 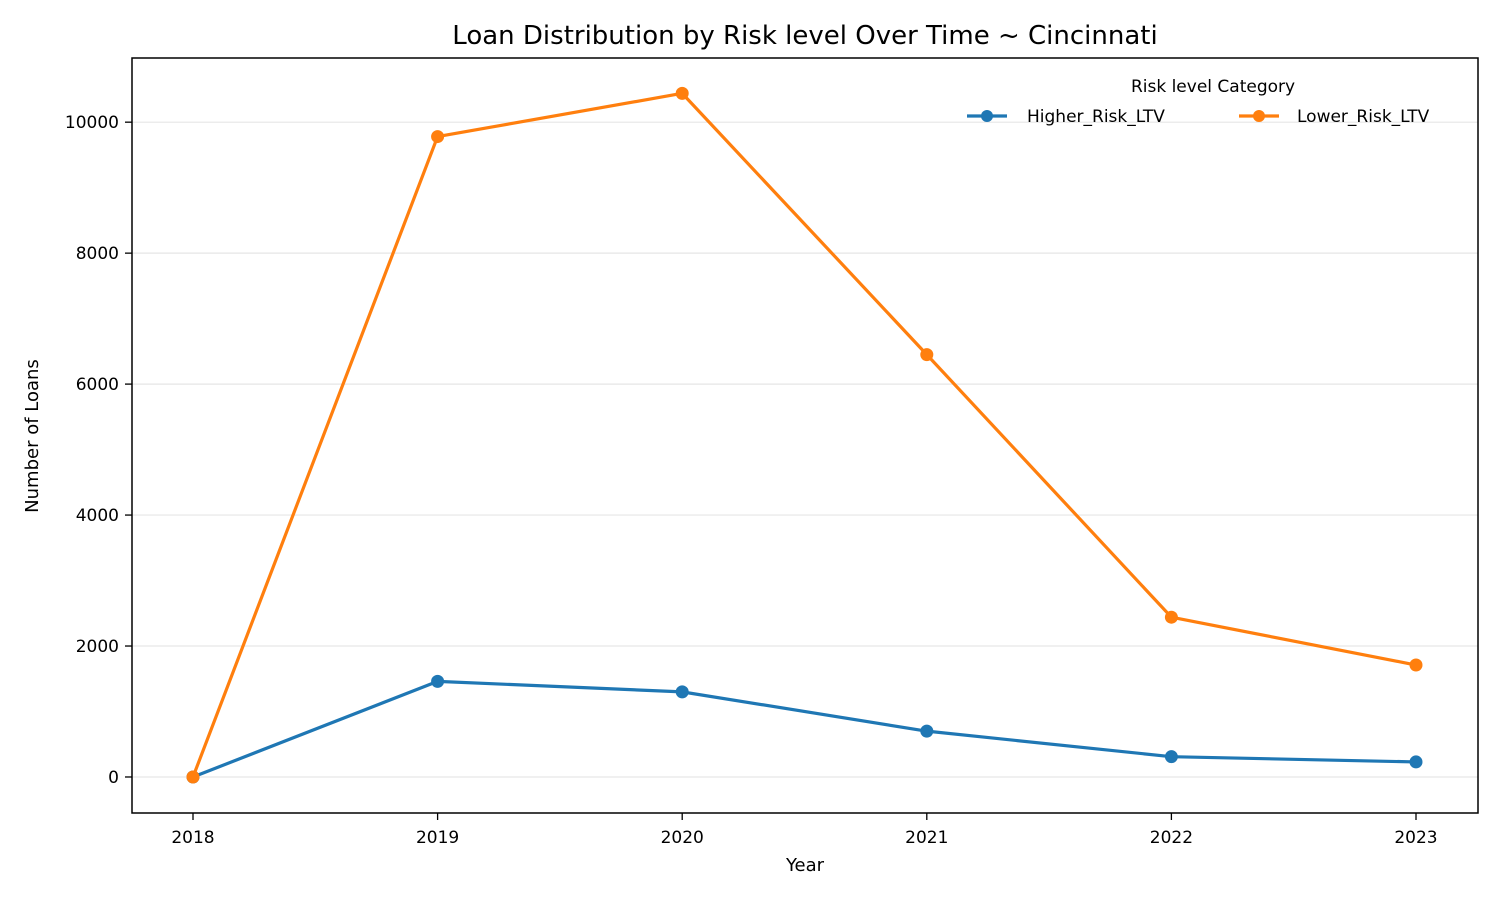 What do you see at coordinates (1171, 757) in the screenshot?
I see `point-higher-risk-ltv-2022` at bounding box center [1171, 757].